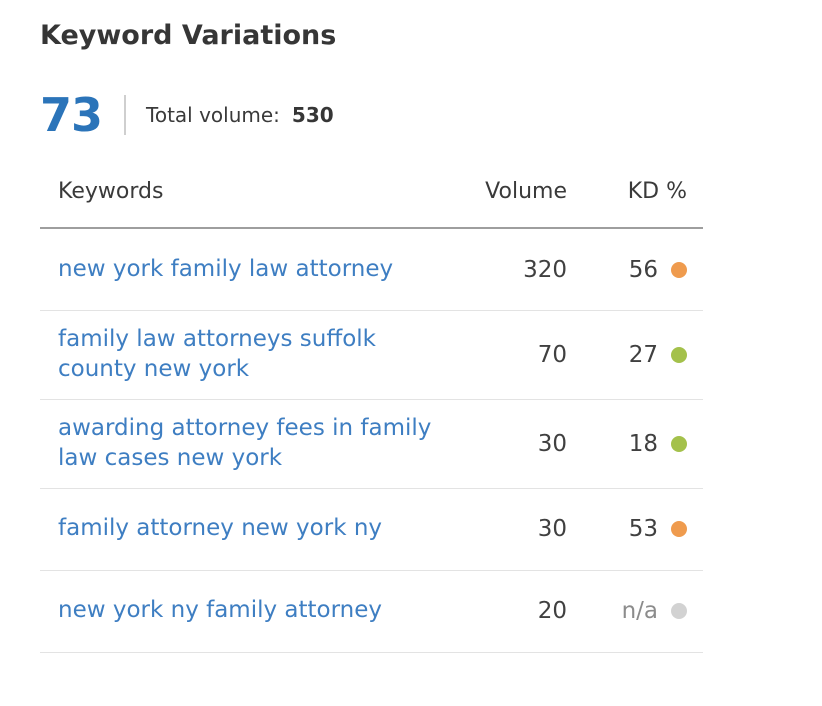 This screenshot has height=706, width=822. What do you see at coordinates (627, 270) in the screenshot?
I see `kd-cell: 56` at bounding box center [627, 270].